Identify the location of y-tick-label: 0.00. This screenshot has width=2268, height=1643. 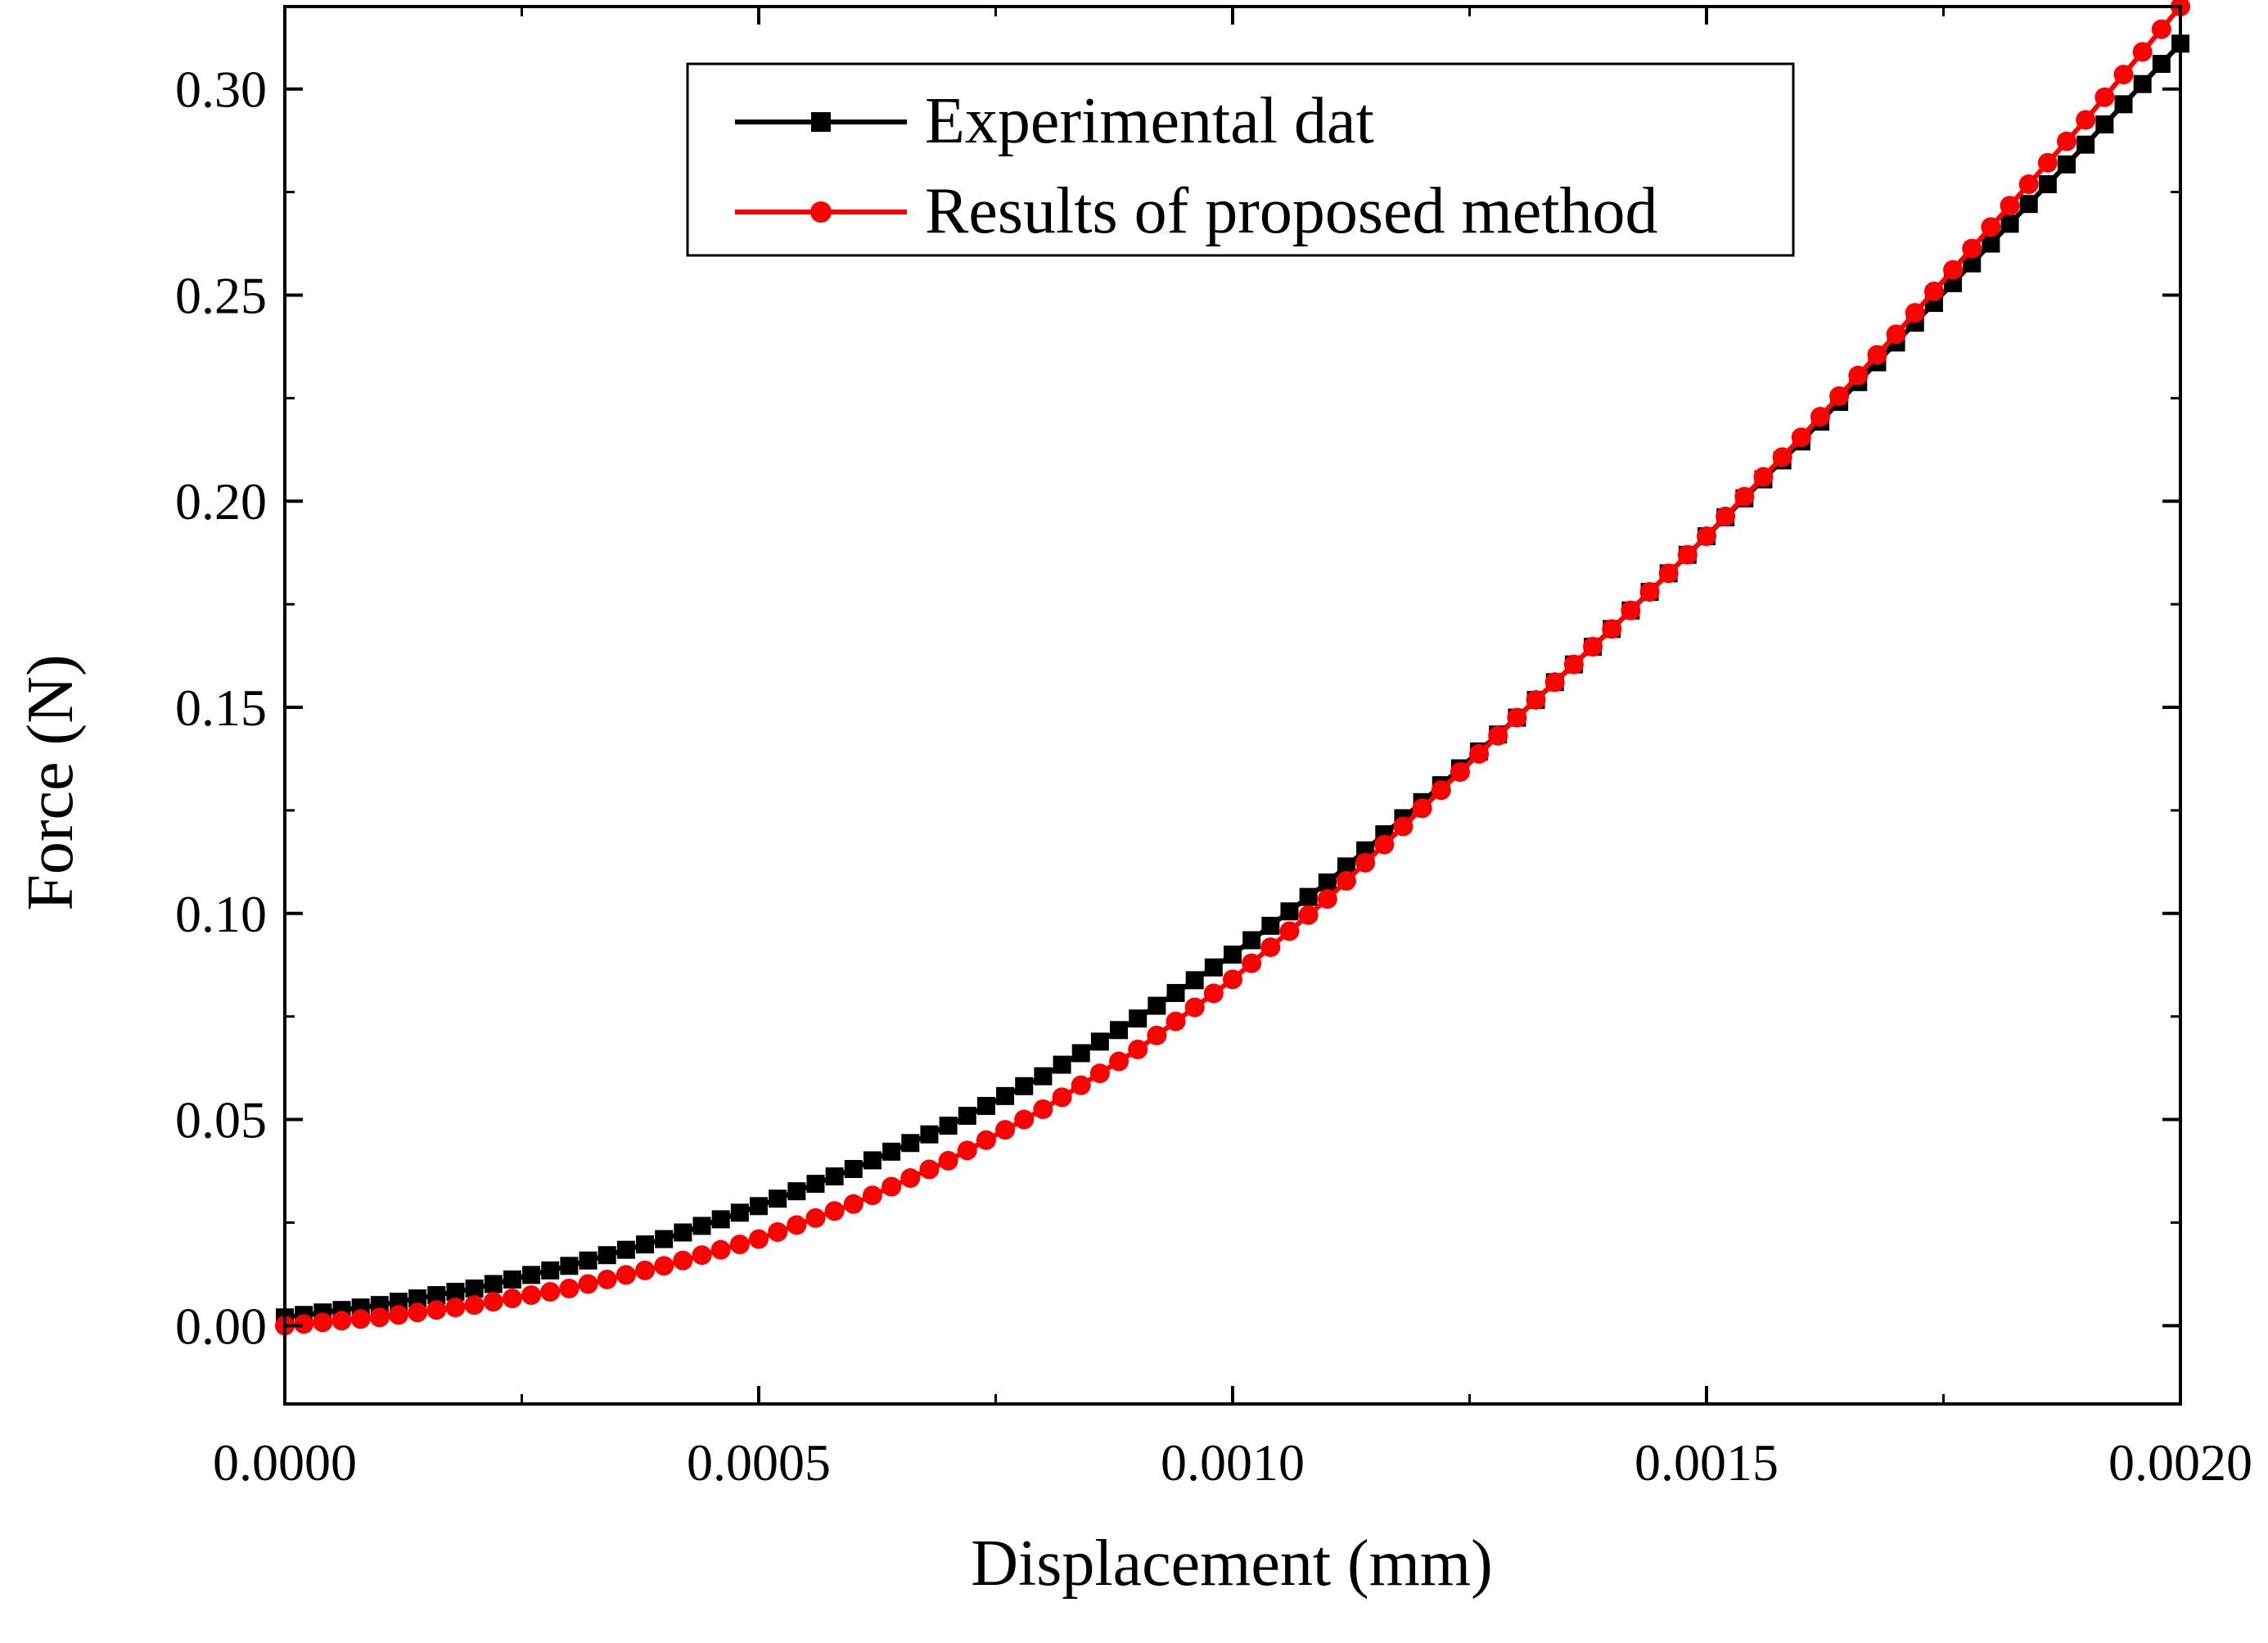
(221, 1326).